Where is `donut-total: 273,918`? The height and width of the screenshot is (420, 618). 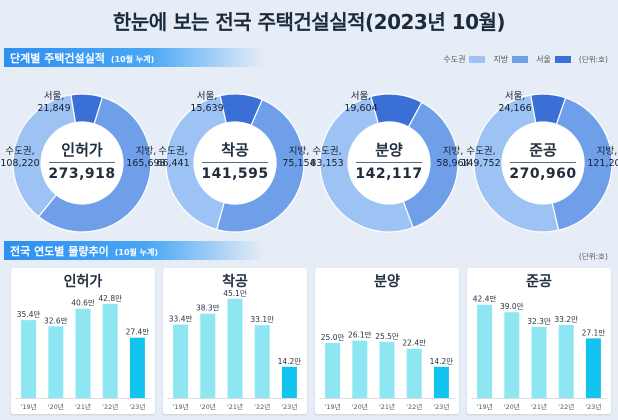
donut-total: 273,918 is located at coordinates (82, 174).